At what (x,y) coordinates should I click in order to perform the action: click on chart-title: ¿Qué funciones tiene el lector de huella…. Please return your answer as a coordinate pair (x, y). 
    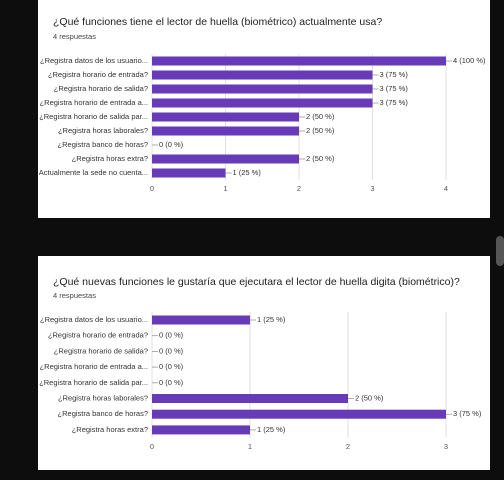
    Looking at the image, I should click on (217, 22).